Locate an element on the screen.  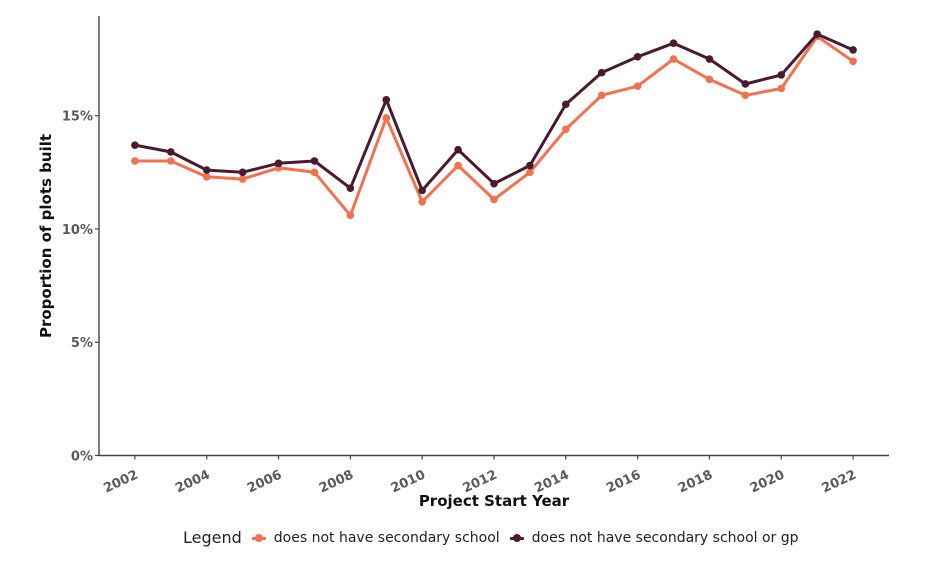
y-tick-label: 10% is located at coordinates (77, 230).